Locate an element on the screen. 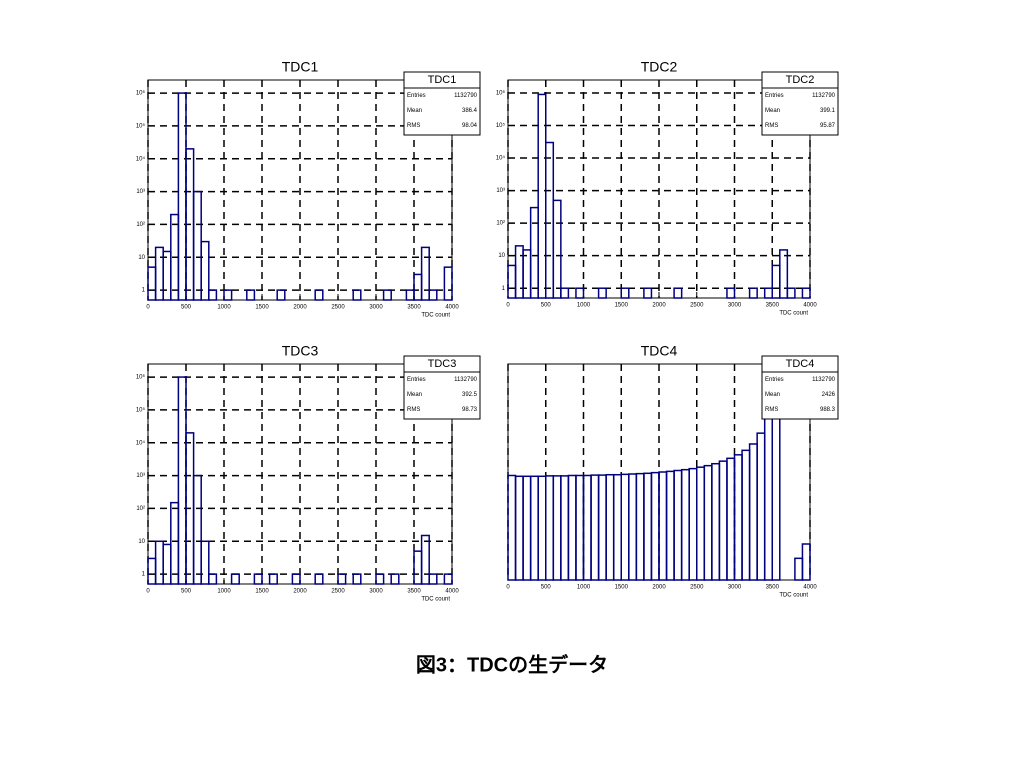  chart-title: TDC4 is located at coordinates (659, 351).